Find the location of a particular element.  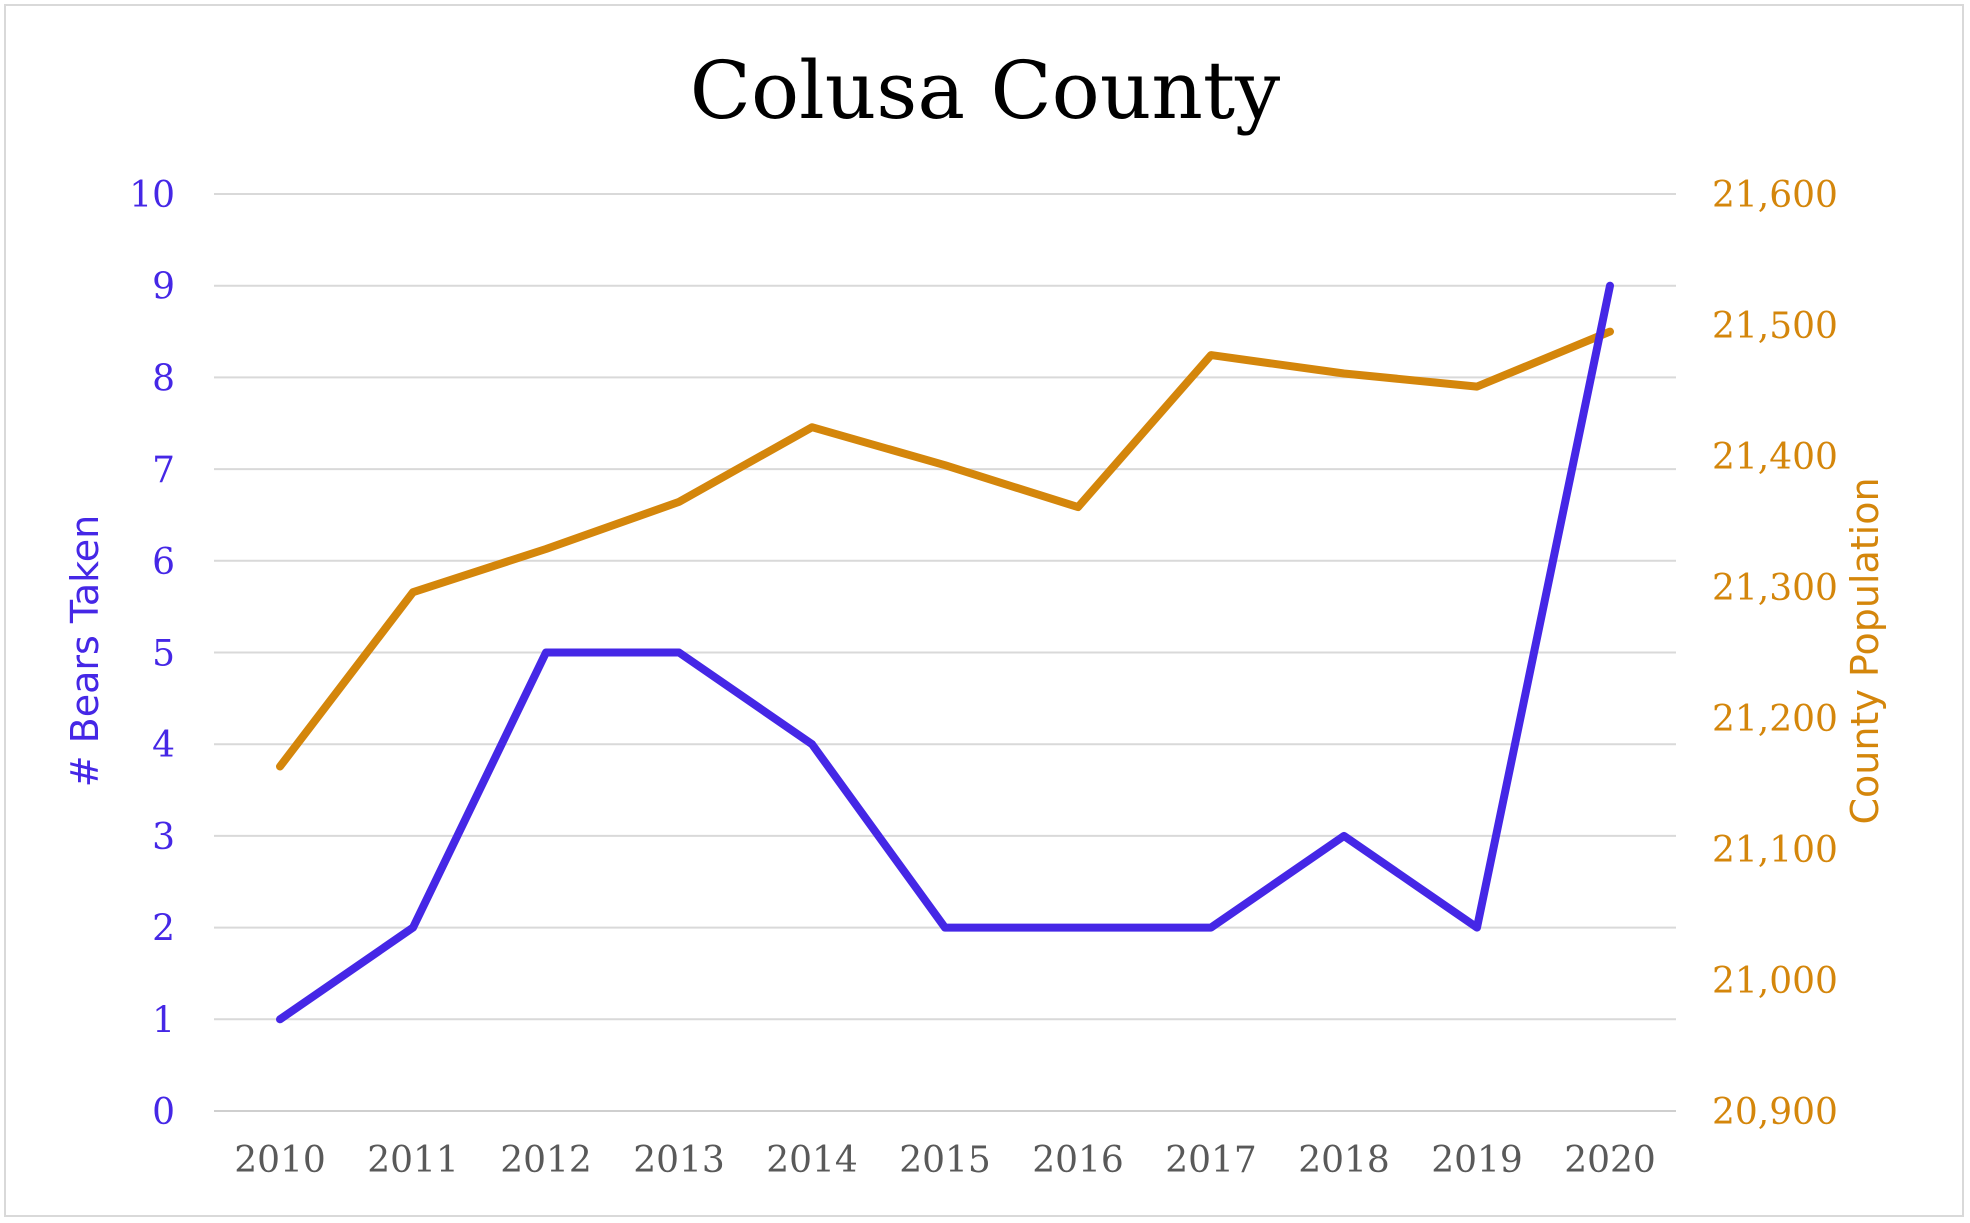

left-tick-label: 4 is located at coordinates (163, 745).